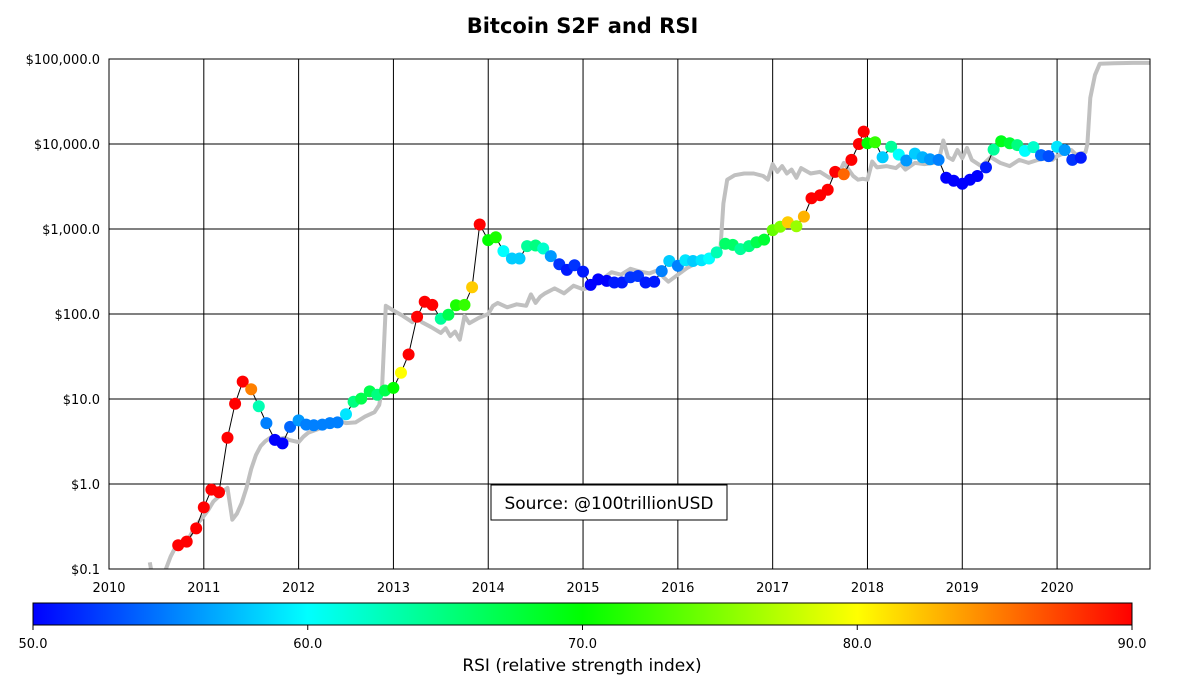 Image resolution: width=1200 pixels, height=693 pixels. Describe the element at coordinates (772, 588) in the screenshot. I see `x-tick-label: 2017` at that location.